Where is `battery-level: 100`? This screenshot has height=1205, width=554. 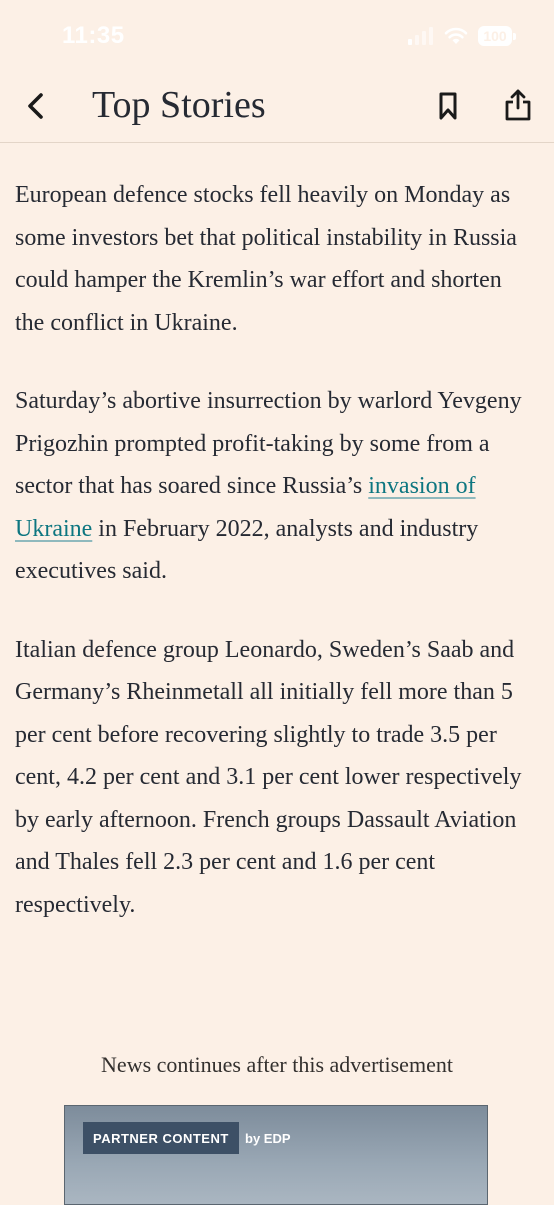
battery-level: 100 is located at coordinates (495, 36).